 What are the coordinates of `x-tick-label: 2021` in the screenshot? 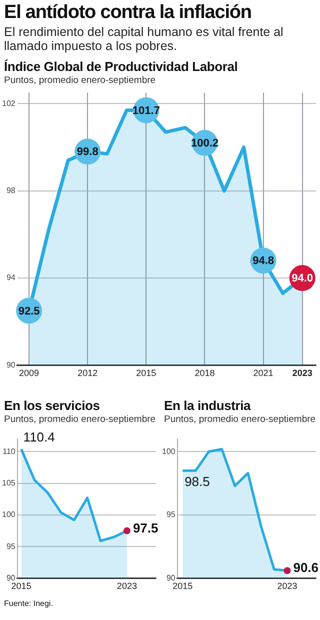 It's located at (263, 373).